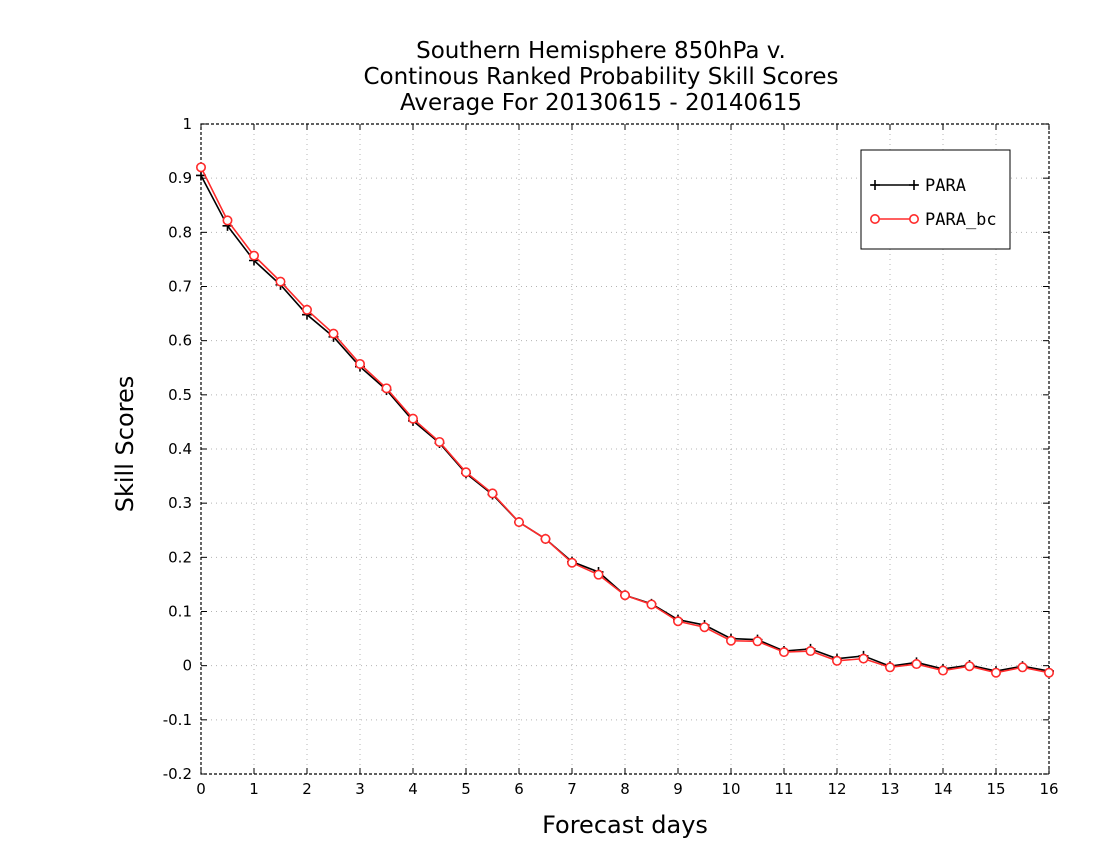  Describe the element at coordinates (180, 612) in the screenshot. I see `y-tick-label: 0.1` at that location.